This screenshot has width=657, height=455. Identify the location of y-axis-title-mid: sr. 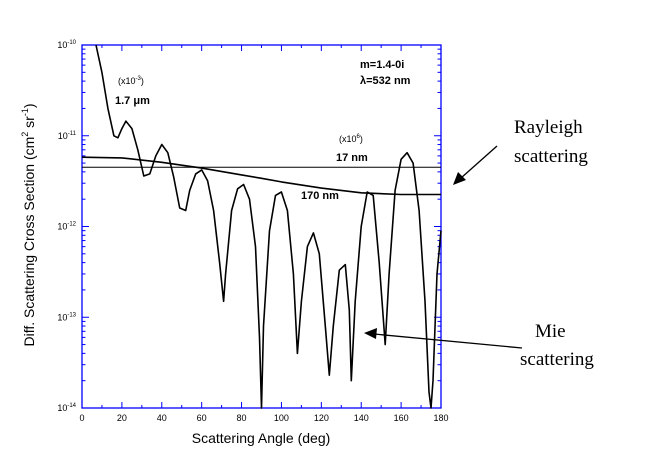
(29, 124).